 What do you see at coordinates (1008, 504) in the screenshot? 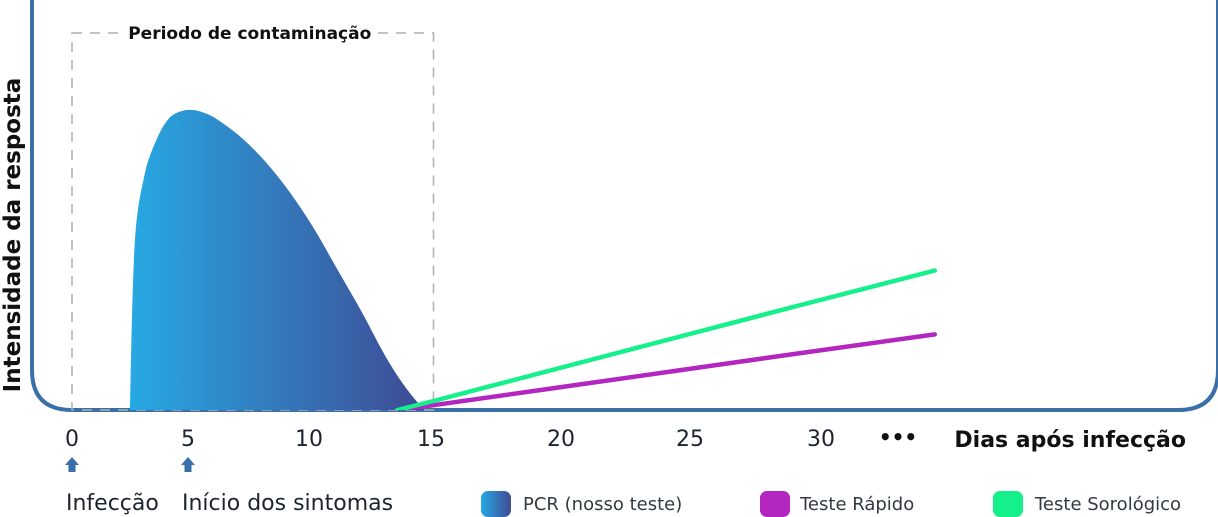
I see `legend-swatch-sorologico` at bounding box center [1008, 504].